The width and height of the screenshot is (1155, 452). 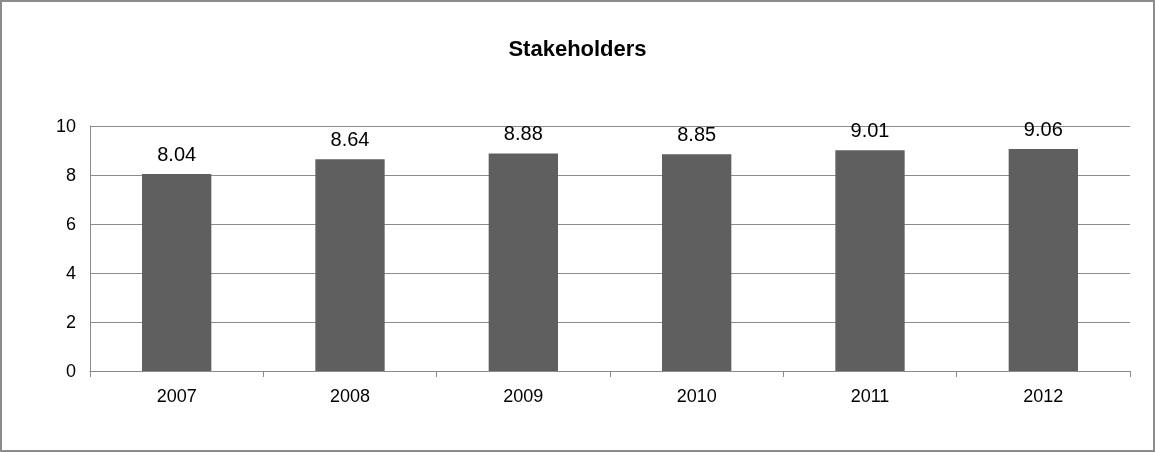 What do you see at coordinates (65, 126) in the screenshot?
I see `y-tick-label: 10` at bounding box center [65, 126].